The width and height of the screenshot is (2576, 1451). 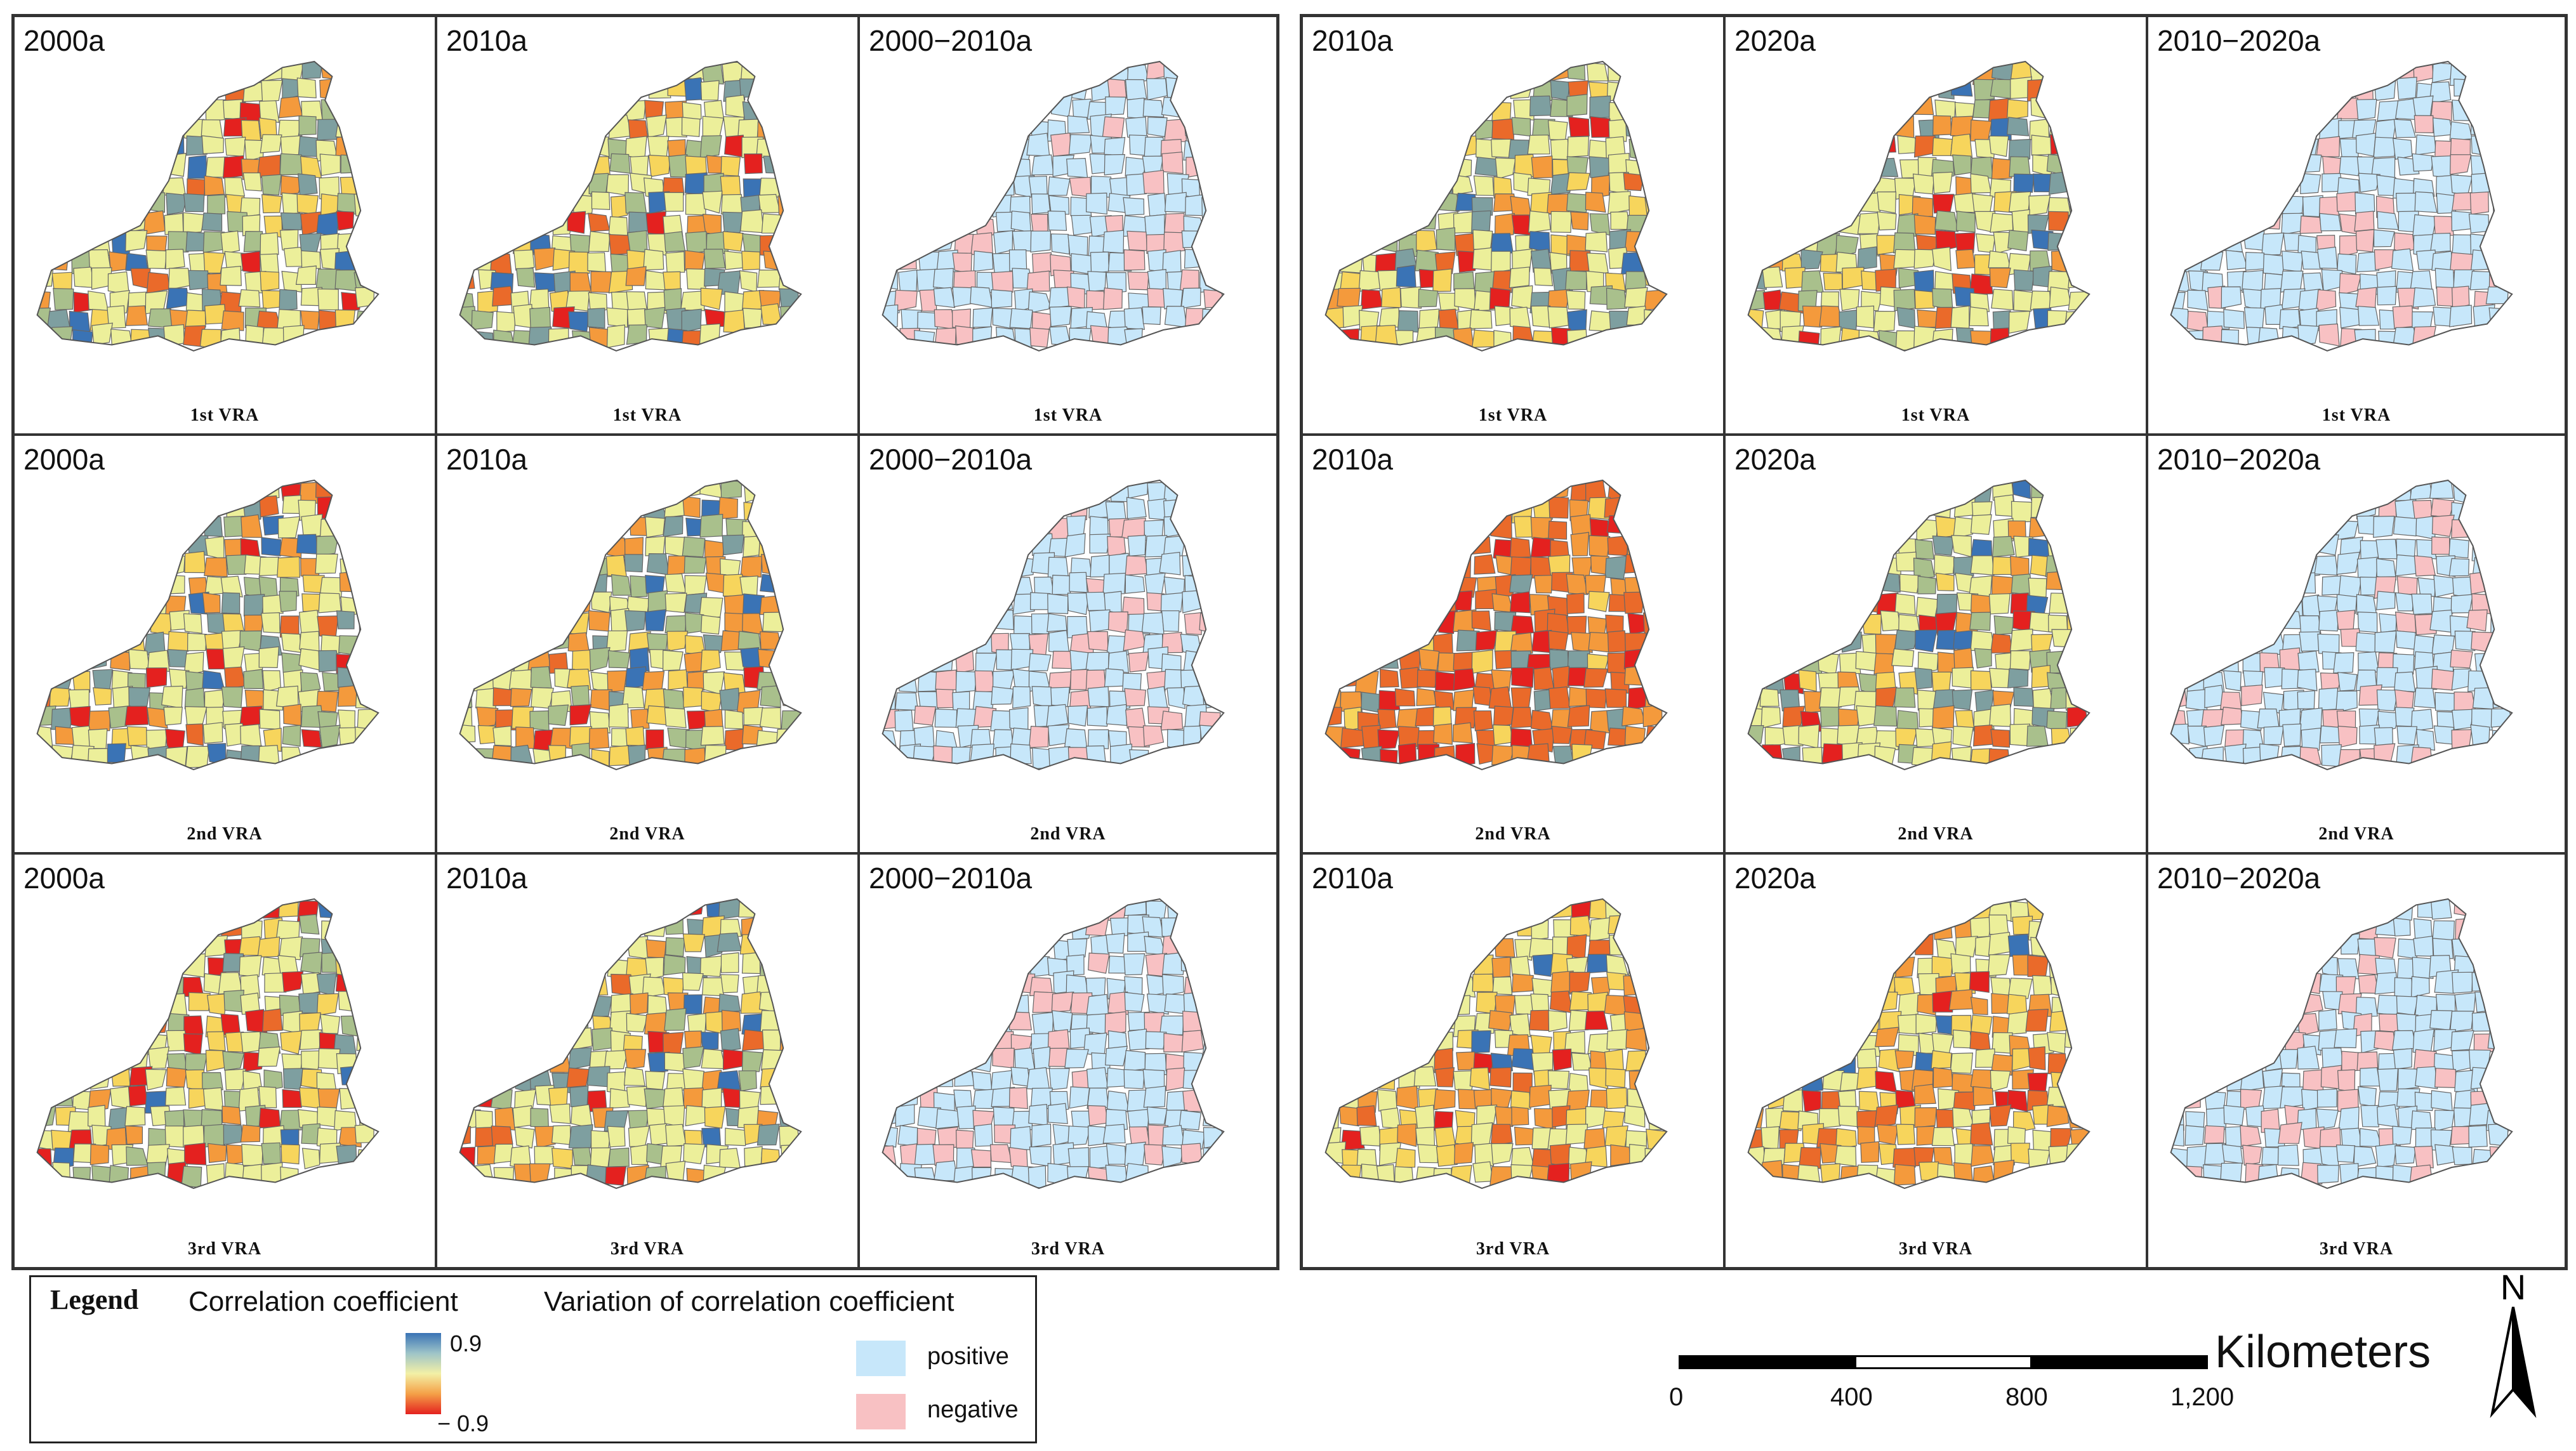 What do you see at coordinates (2202, 1397) in the screenshot?
I see `scale-tick: 1,200` at bounding box center [2202, 1397].